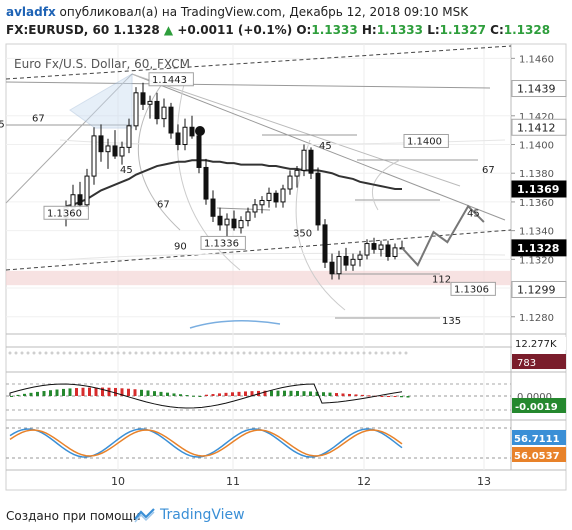 The image size is (572, 530). Describe the element at coordinates (537, 456) in the screenshot. I see `stoch-d-label: 56.0537` at that location.